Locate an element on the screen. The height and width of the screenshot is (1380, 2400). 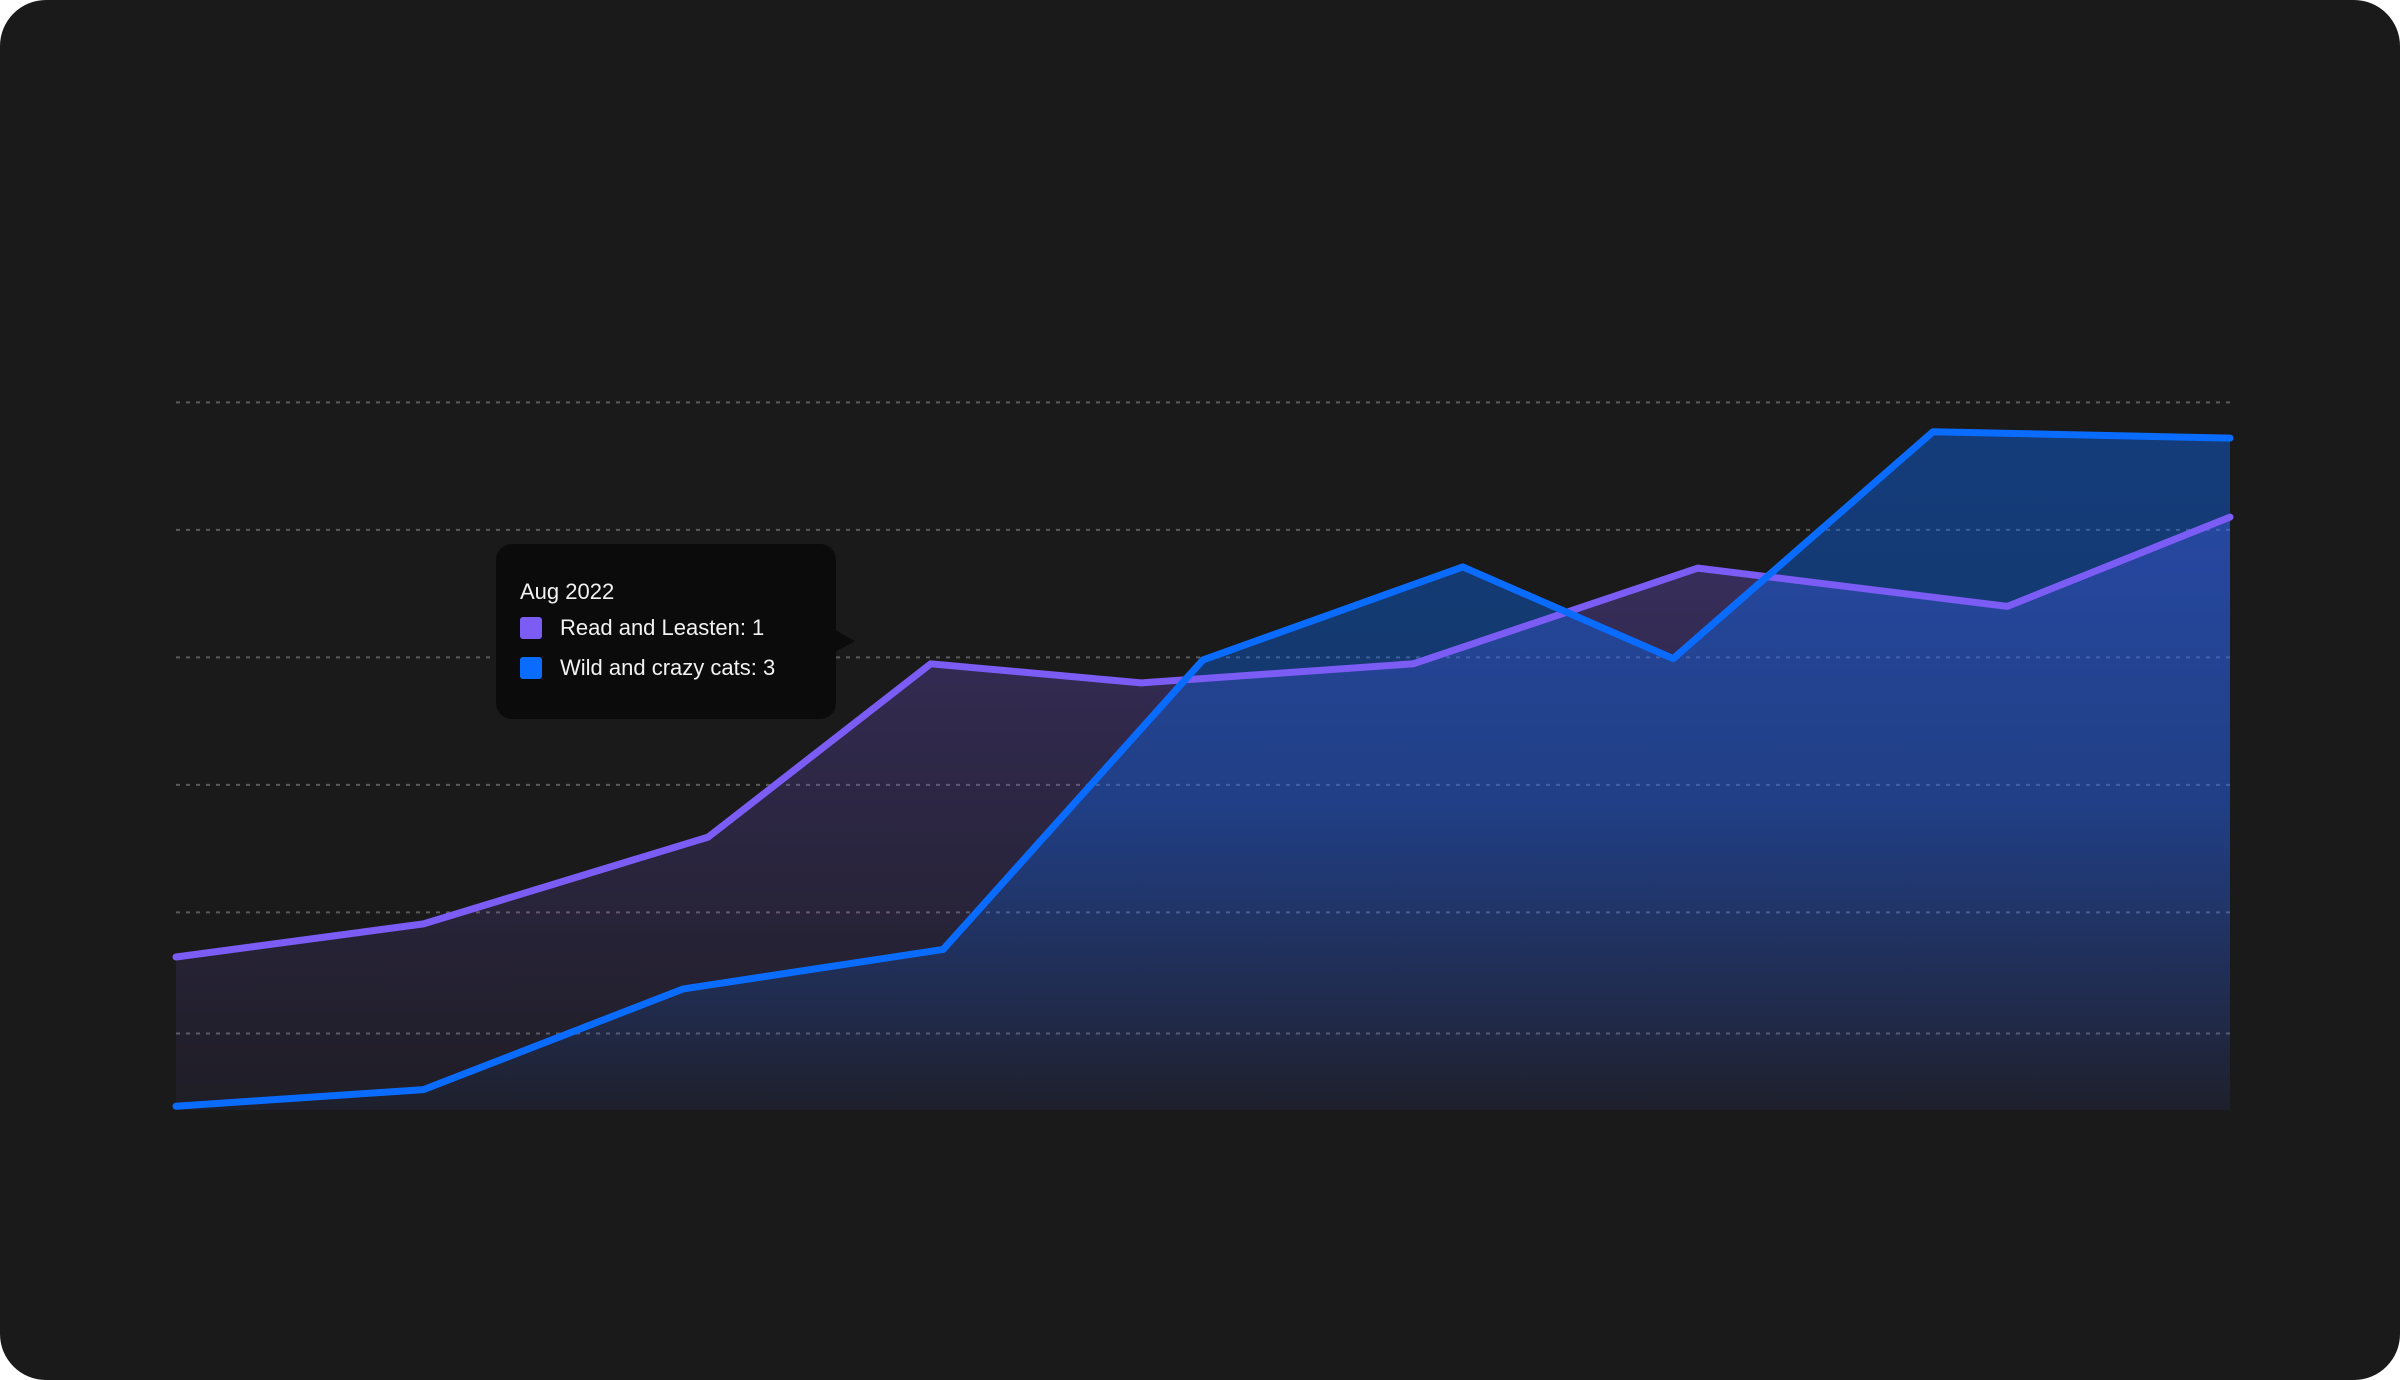
tooltip-row-series-1: Read and Leasten: 1 is located at coordinates (642, 628).